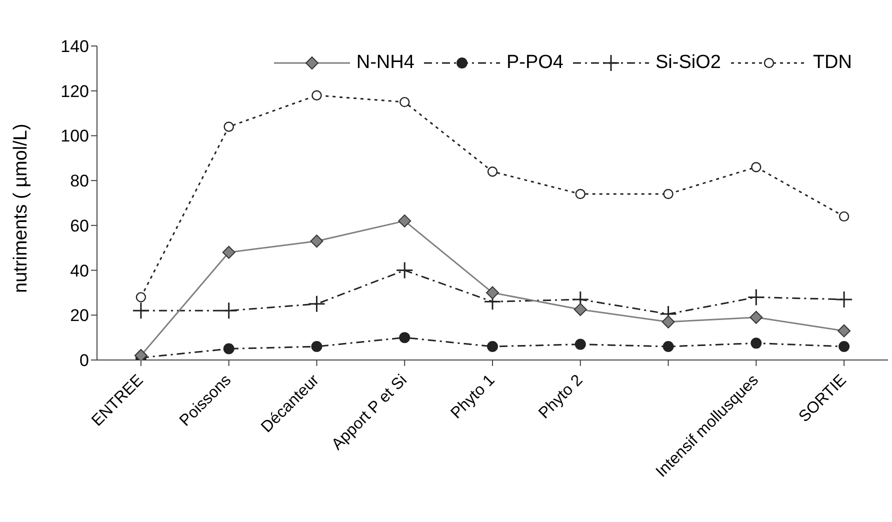 This screenshot has height=522, width=892. What do you see at coordinates (79, 316) in the screenshot?
I see `y-tick-label: 20` at bounding box center [79, 316].